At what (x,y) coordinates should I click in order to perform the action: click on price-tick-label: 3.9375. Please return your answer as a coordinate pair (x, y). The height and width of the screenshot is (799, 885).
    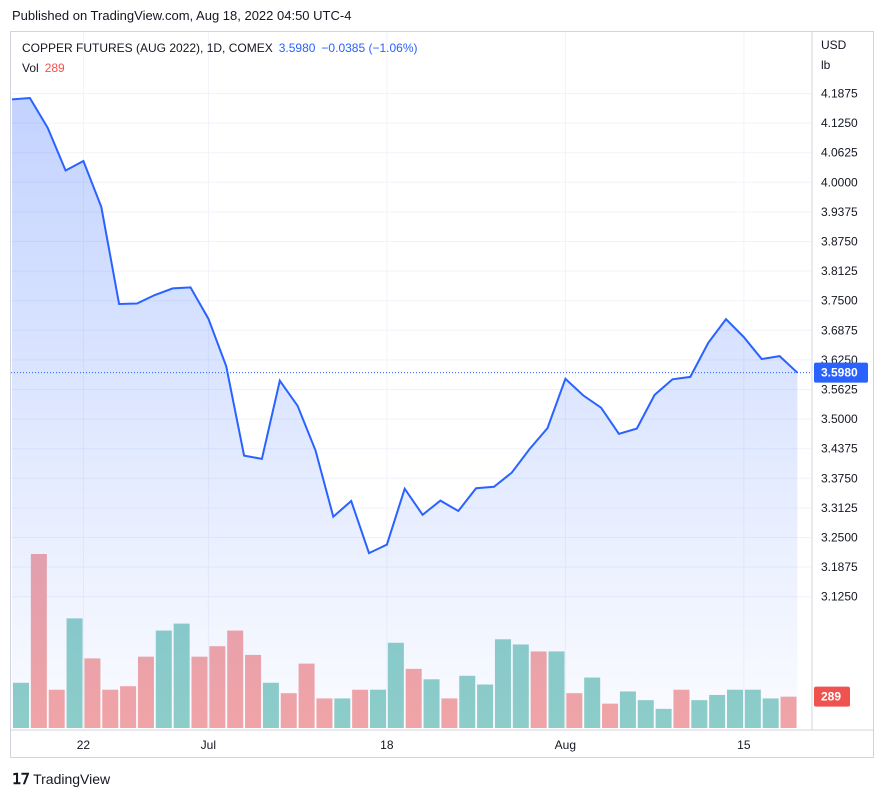
    Looking at the image, I should click on (839, 212).